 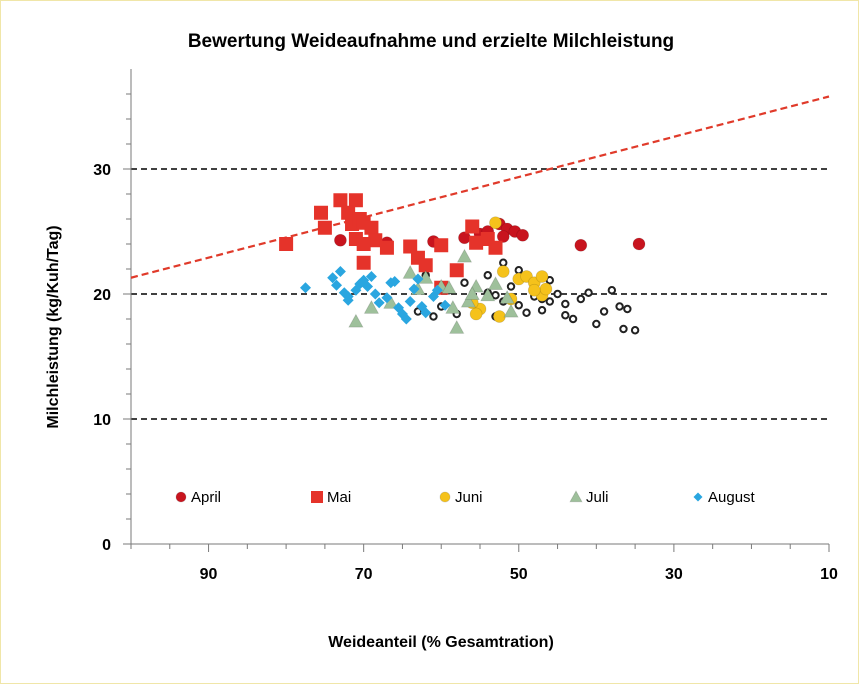 What do you see at coordinates (576, 496) in the screenshot?
I see `legend-marker-juli` at bounding box center [576, 496].